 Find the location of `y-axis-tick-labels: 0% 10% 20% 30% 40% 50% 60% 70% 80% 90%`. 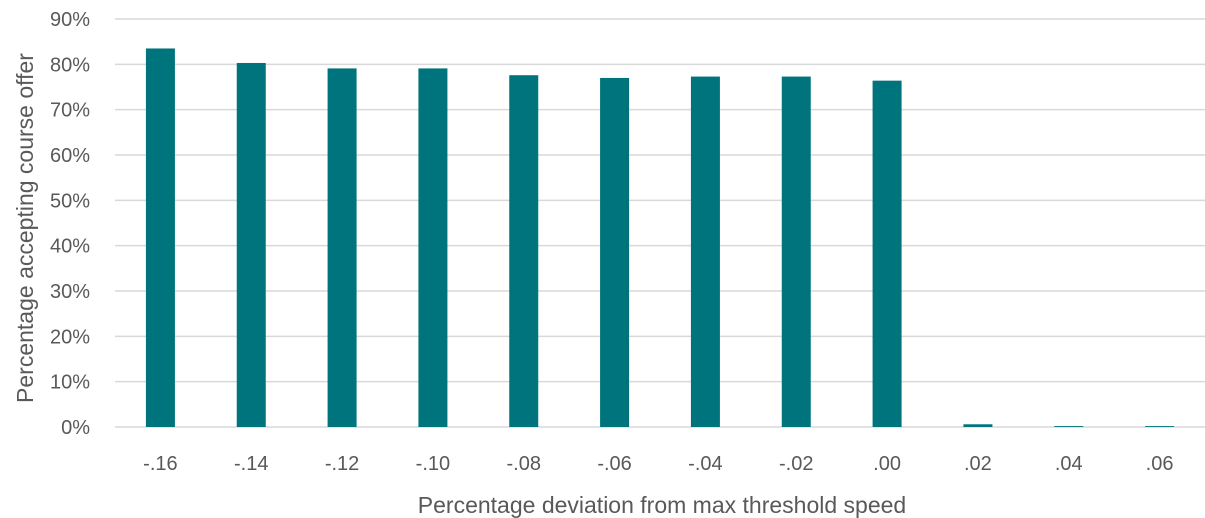

y-axis-tick-labels: 0% 10% 20% 30% 40% 50% 60% 70% 80% 90% is located at coordinates (70, 224).